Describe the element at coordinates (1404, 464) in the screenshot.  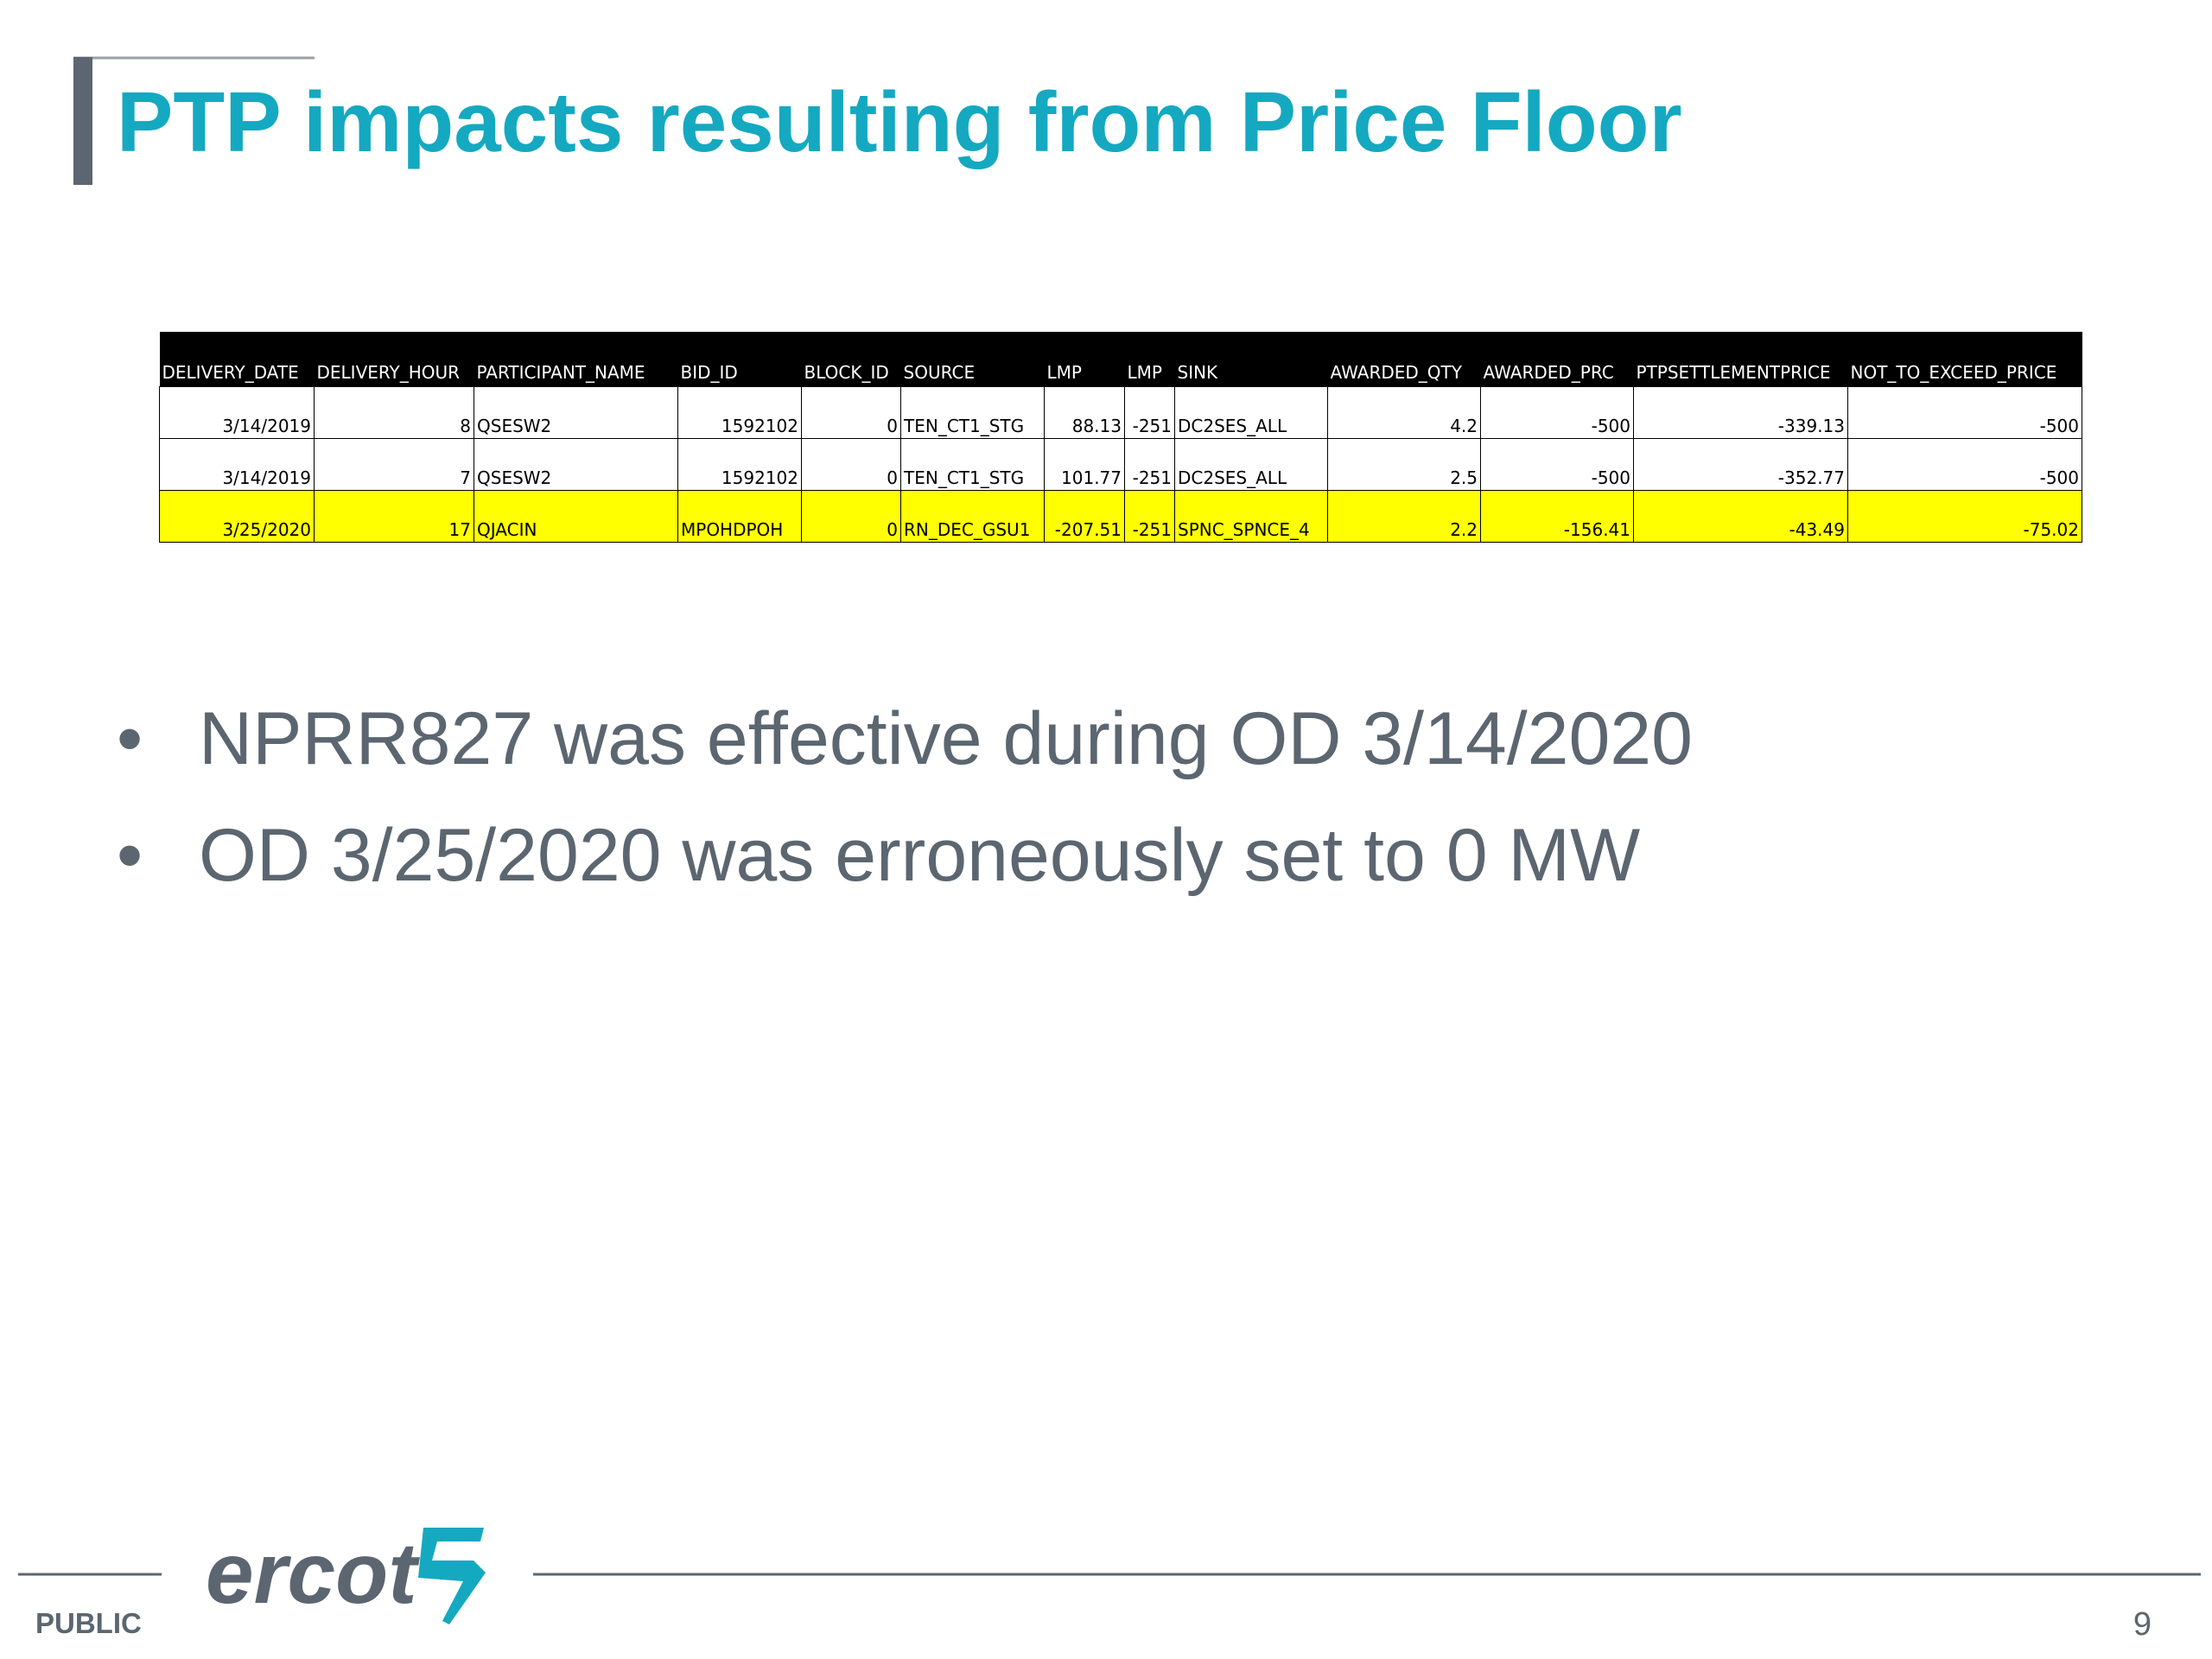
I see `table-cell: 2.5` at that location.